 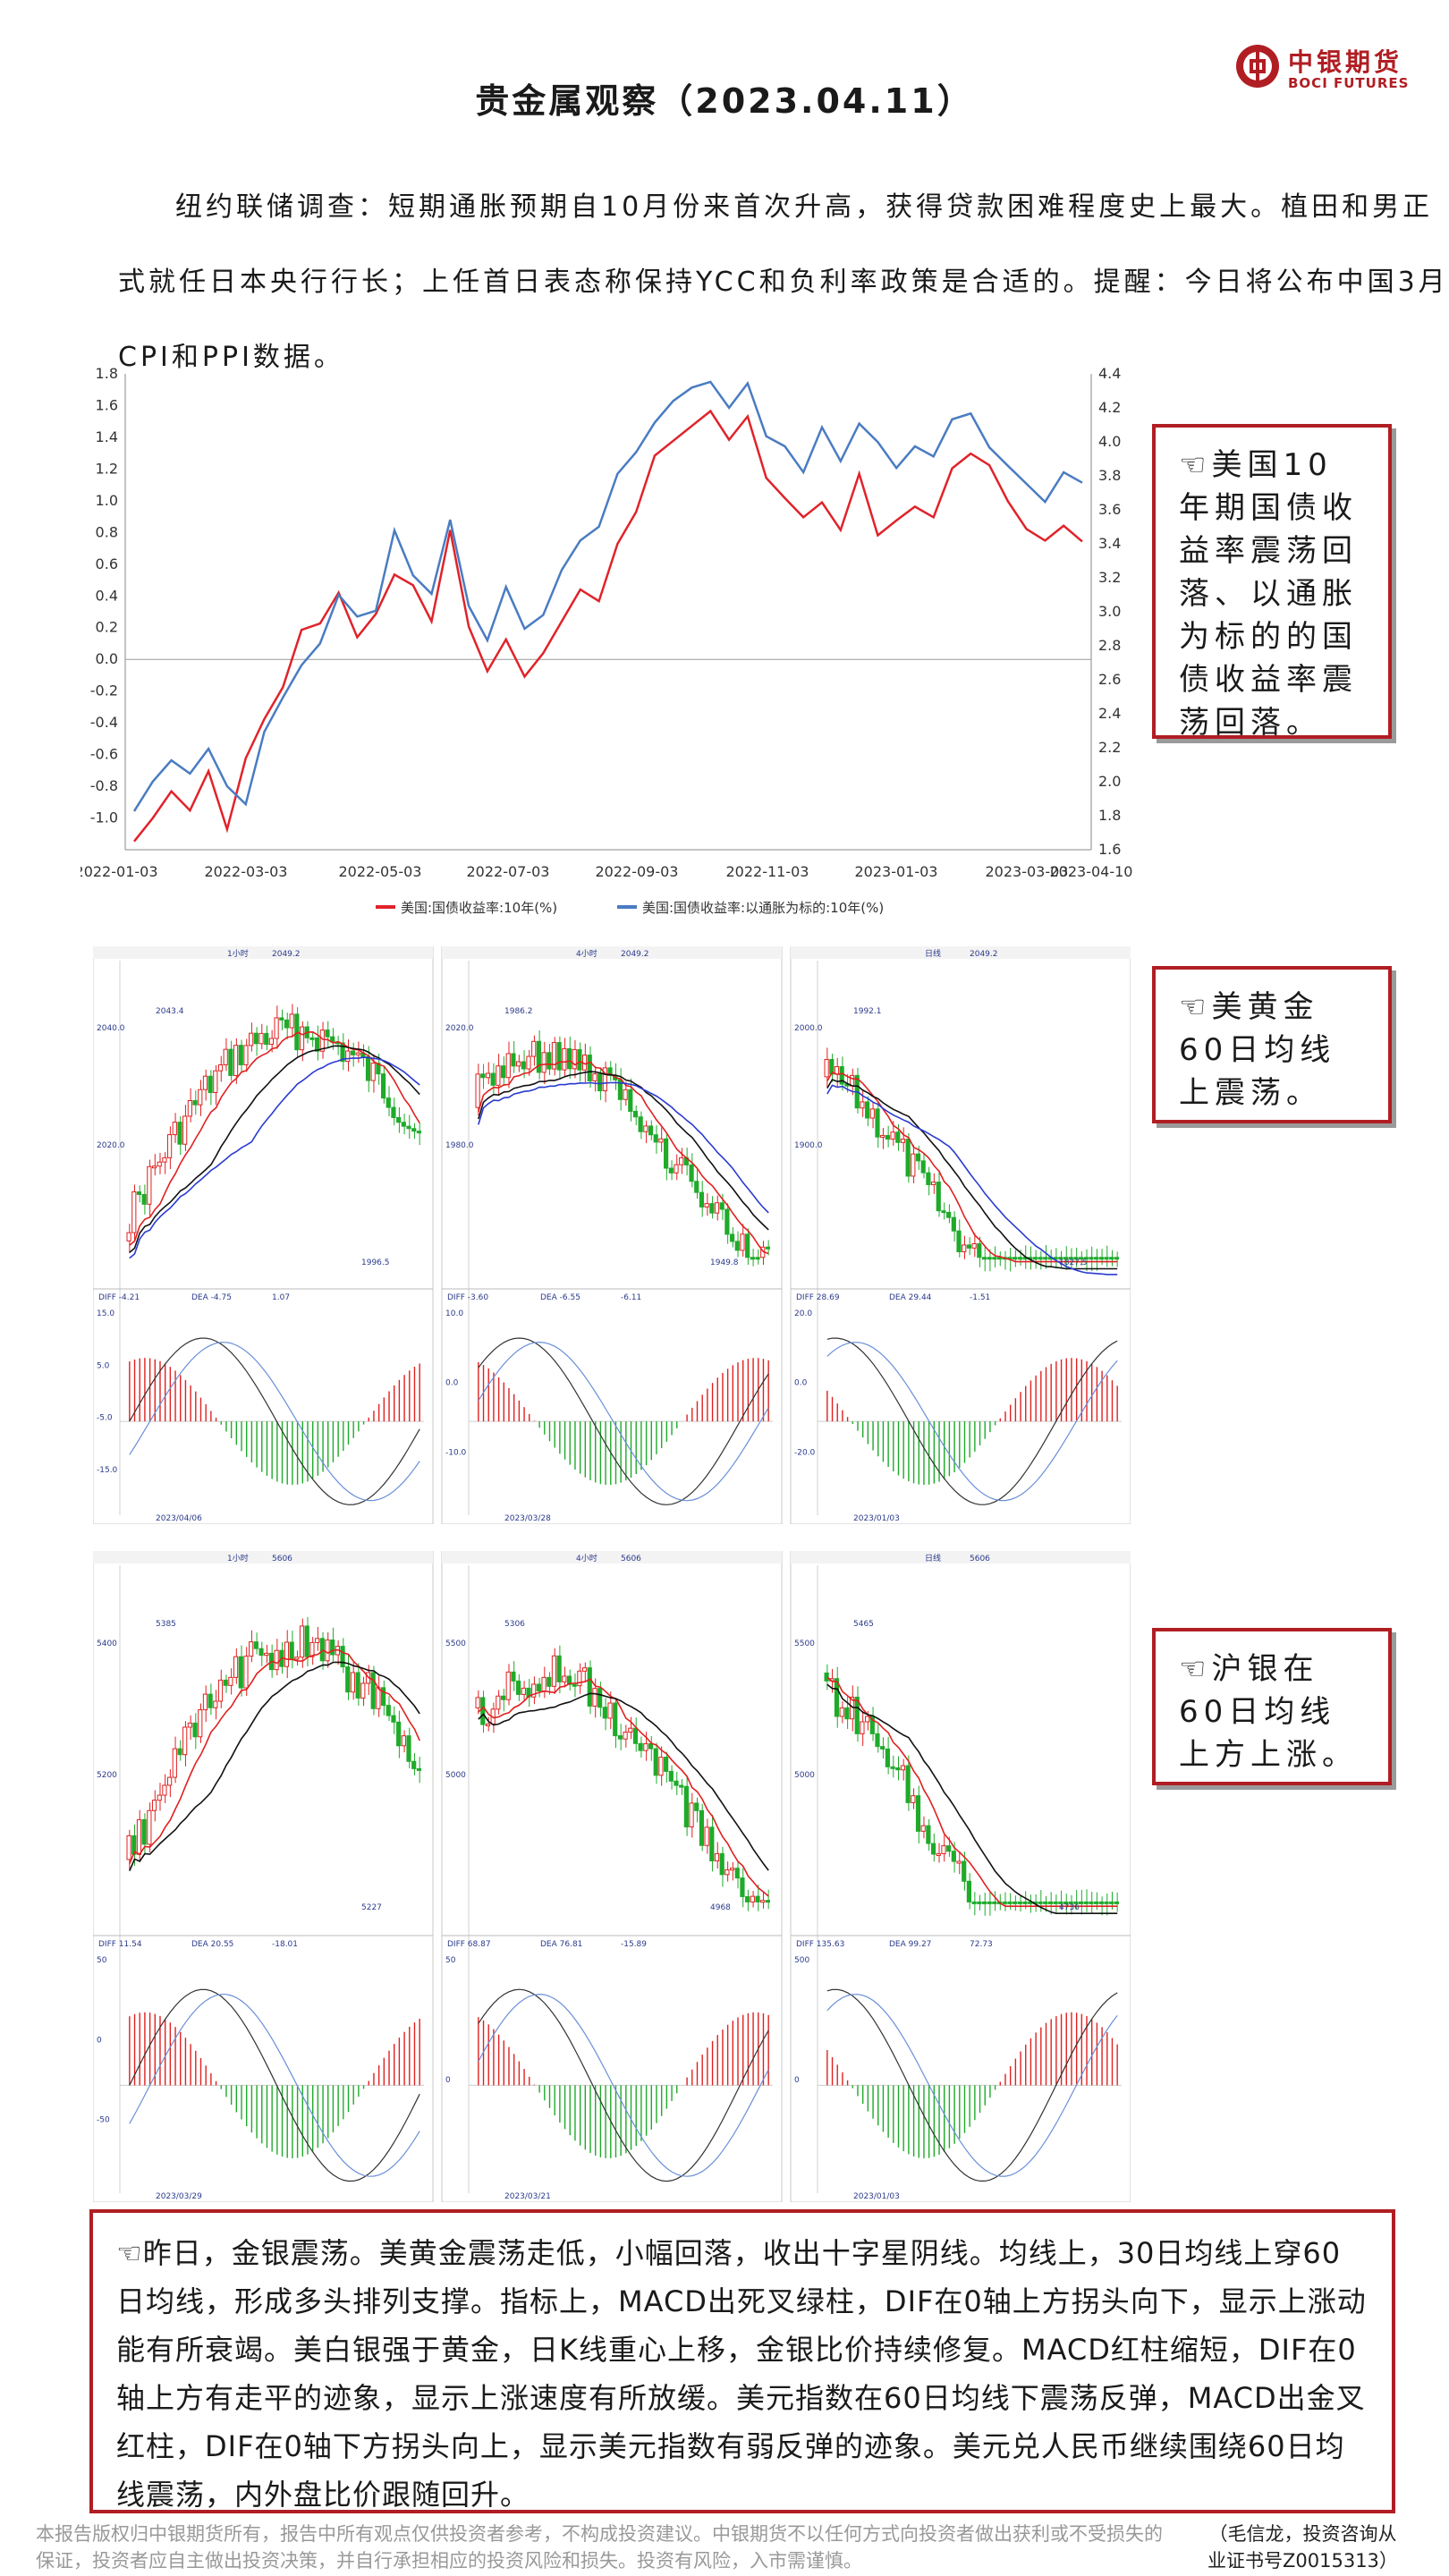 What do you see at coordinates (805, 1452) in the screenshot?
I see `macd-tick-label: -20.0` at bounding box center [805, 1452].